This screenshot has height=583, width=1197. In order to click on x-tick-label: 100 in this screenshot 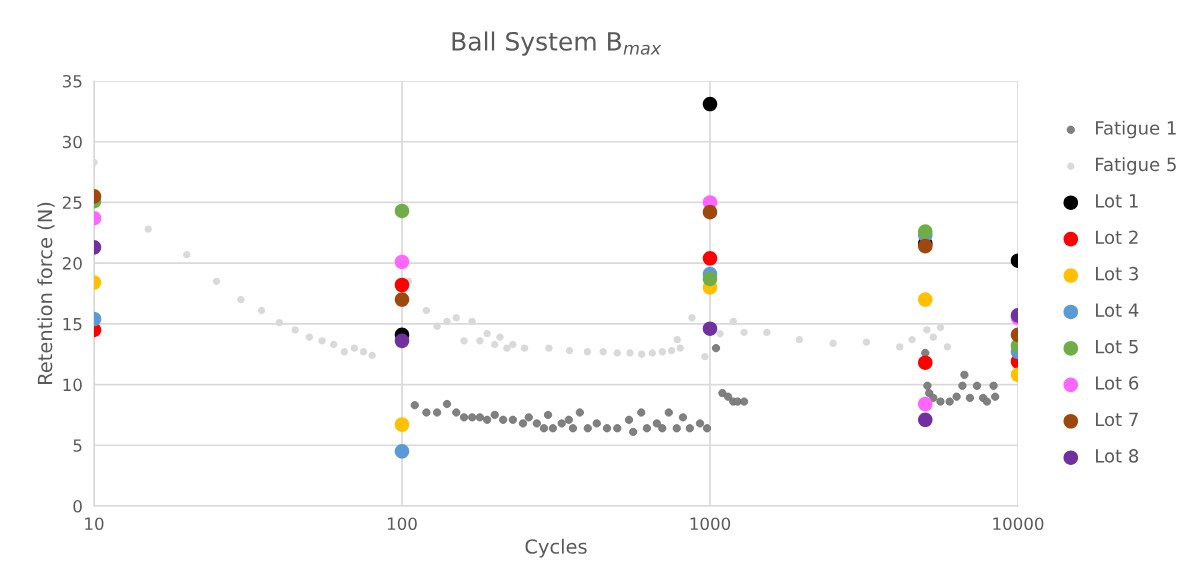, I will do `click(402, 524)`.